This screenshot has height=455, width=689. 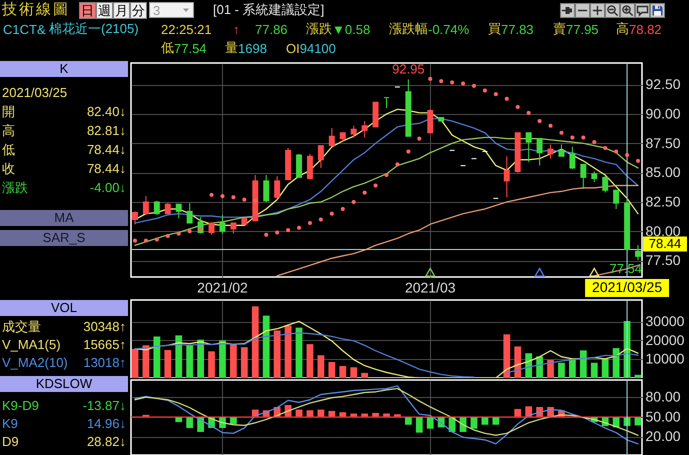 I want to click on text: 77.95, so click(x=582, y=29).